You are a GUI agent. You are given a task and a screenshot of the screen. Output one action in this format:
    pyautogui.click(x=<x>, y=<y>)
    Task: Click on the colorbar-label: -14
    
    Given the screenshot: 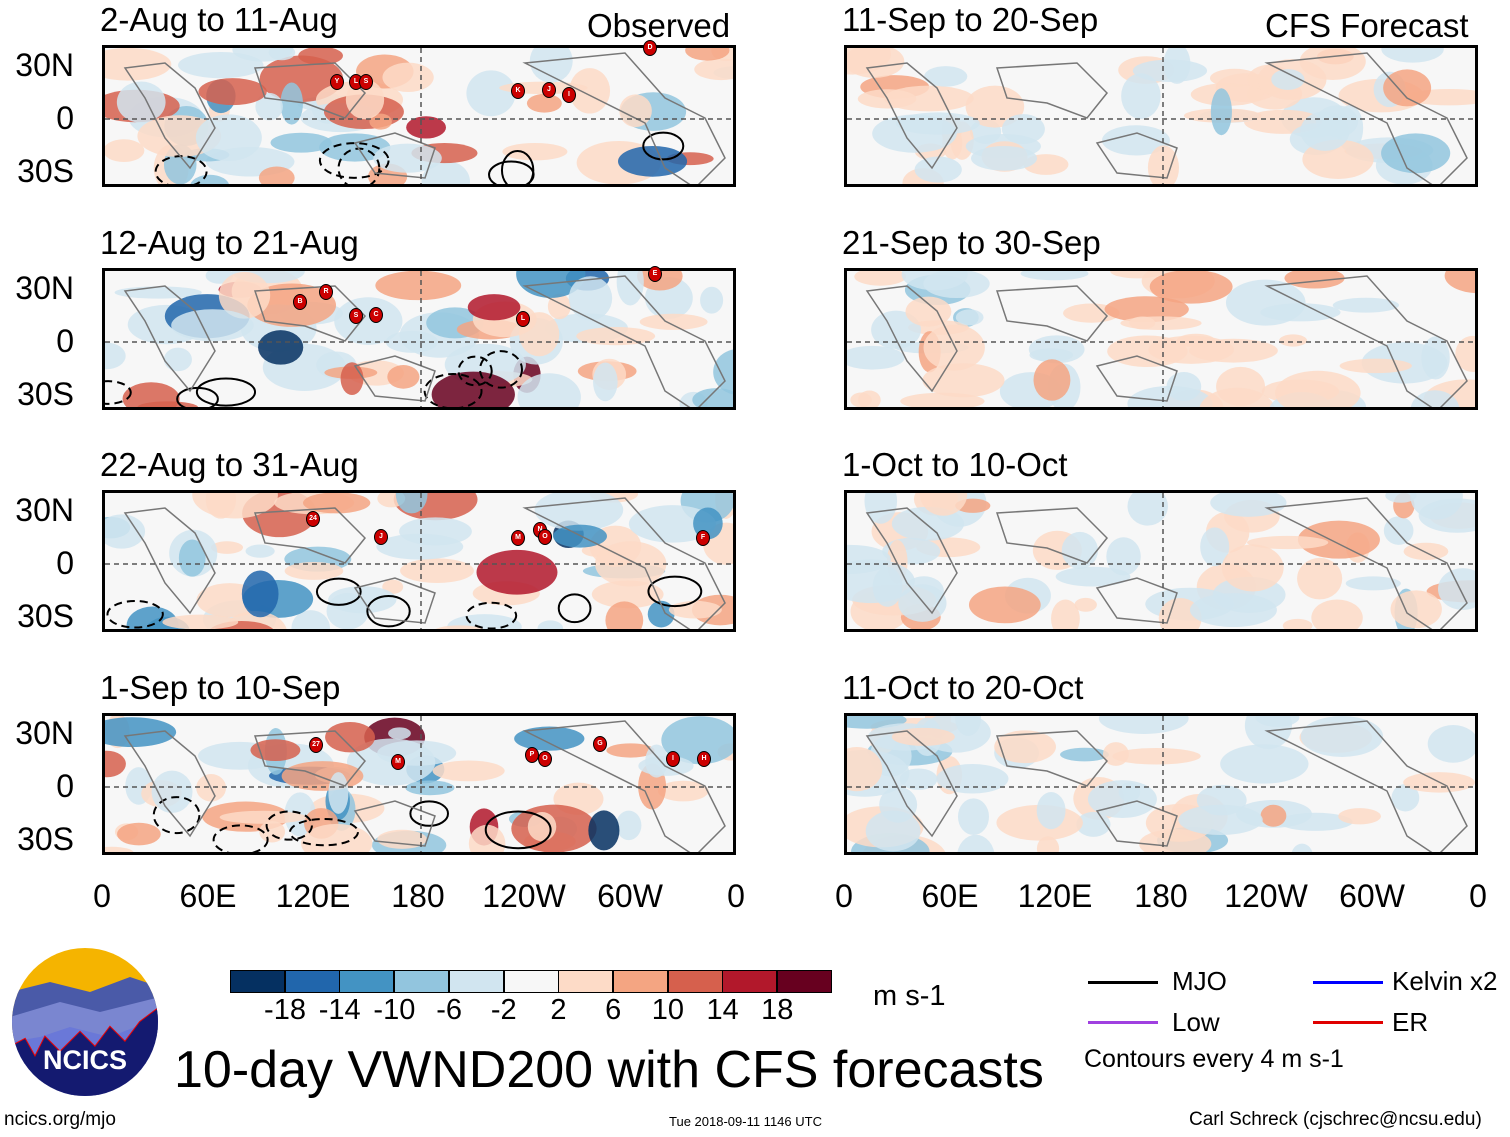 What is the action you would take?
    pyautogui.click(x=339, y=1010)
    